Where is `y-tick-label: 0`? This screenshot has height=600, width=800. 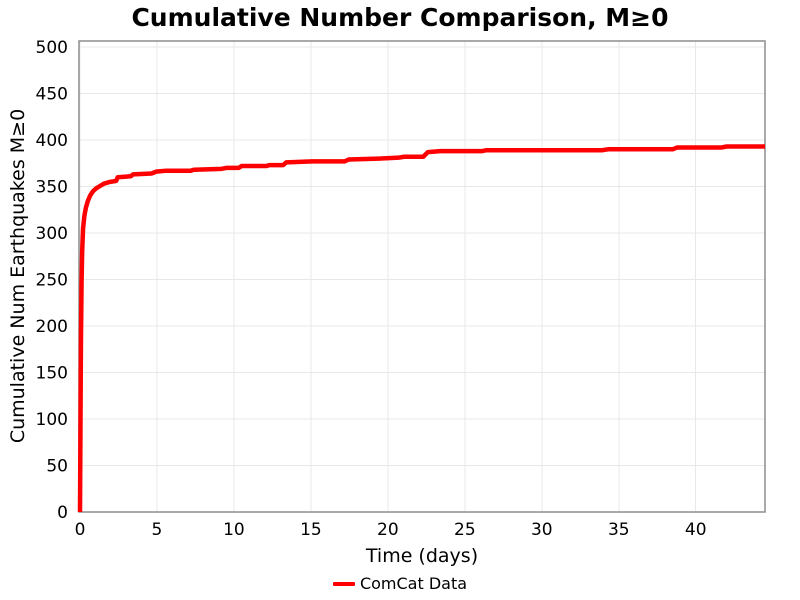
y-tick-label: 0 is located at coordinates (62, 513).